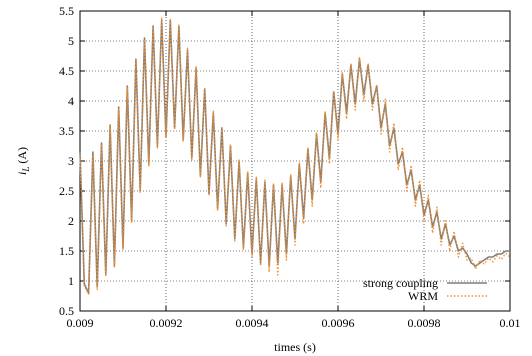  What do you see at coordinates (423, 296) in the screenshot?
I see `legend-label: WRM` at bounding box center [423, 296].